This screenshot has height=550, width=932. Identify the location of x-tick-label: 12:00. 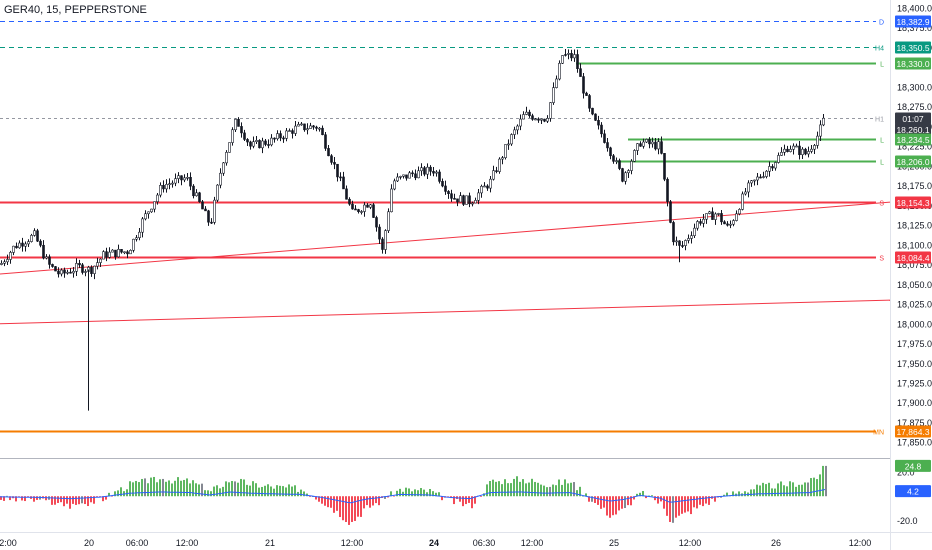
(860, 543).